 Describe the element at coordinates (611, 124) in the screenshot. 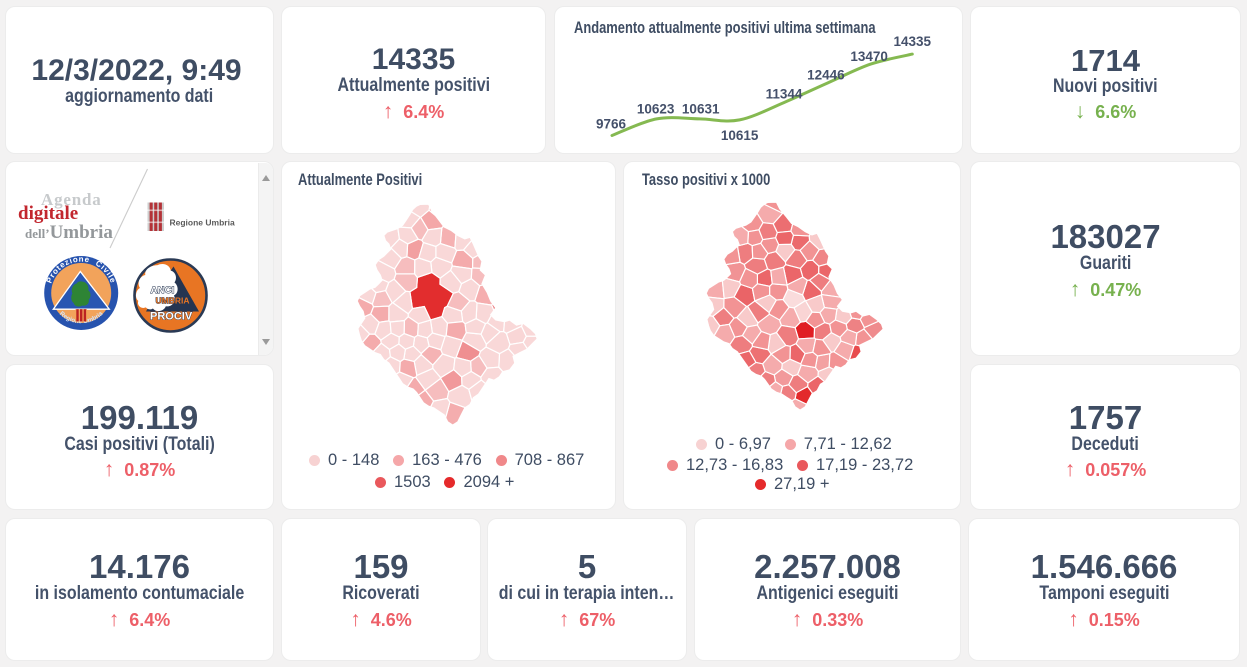

I see `svg-text: 9766` at that location.